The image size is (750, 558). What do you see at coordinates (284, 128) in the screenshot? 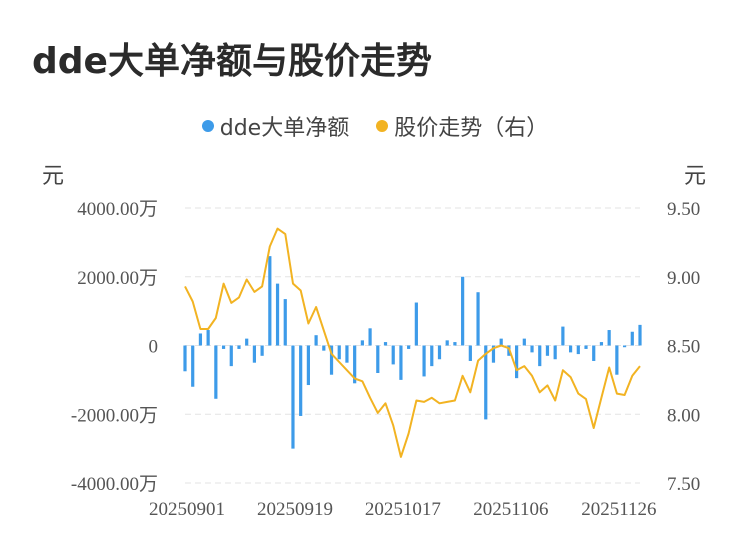
I see `legend-bar-label: dde大单净额` at bounding box center [284, 128].